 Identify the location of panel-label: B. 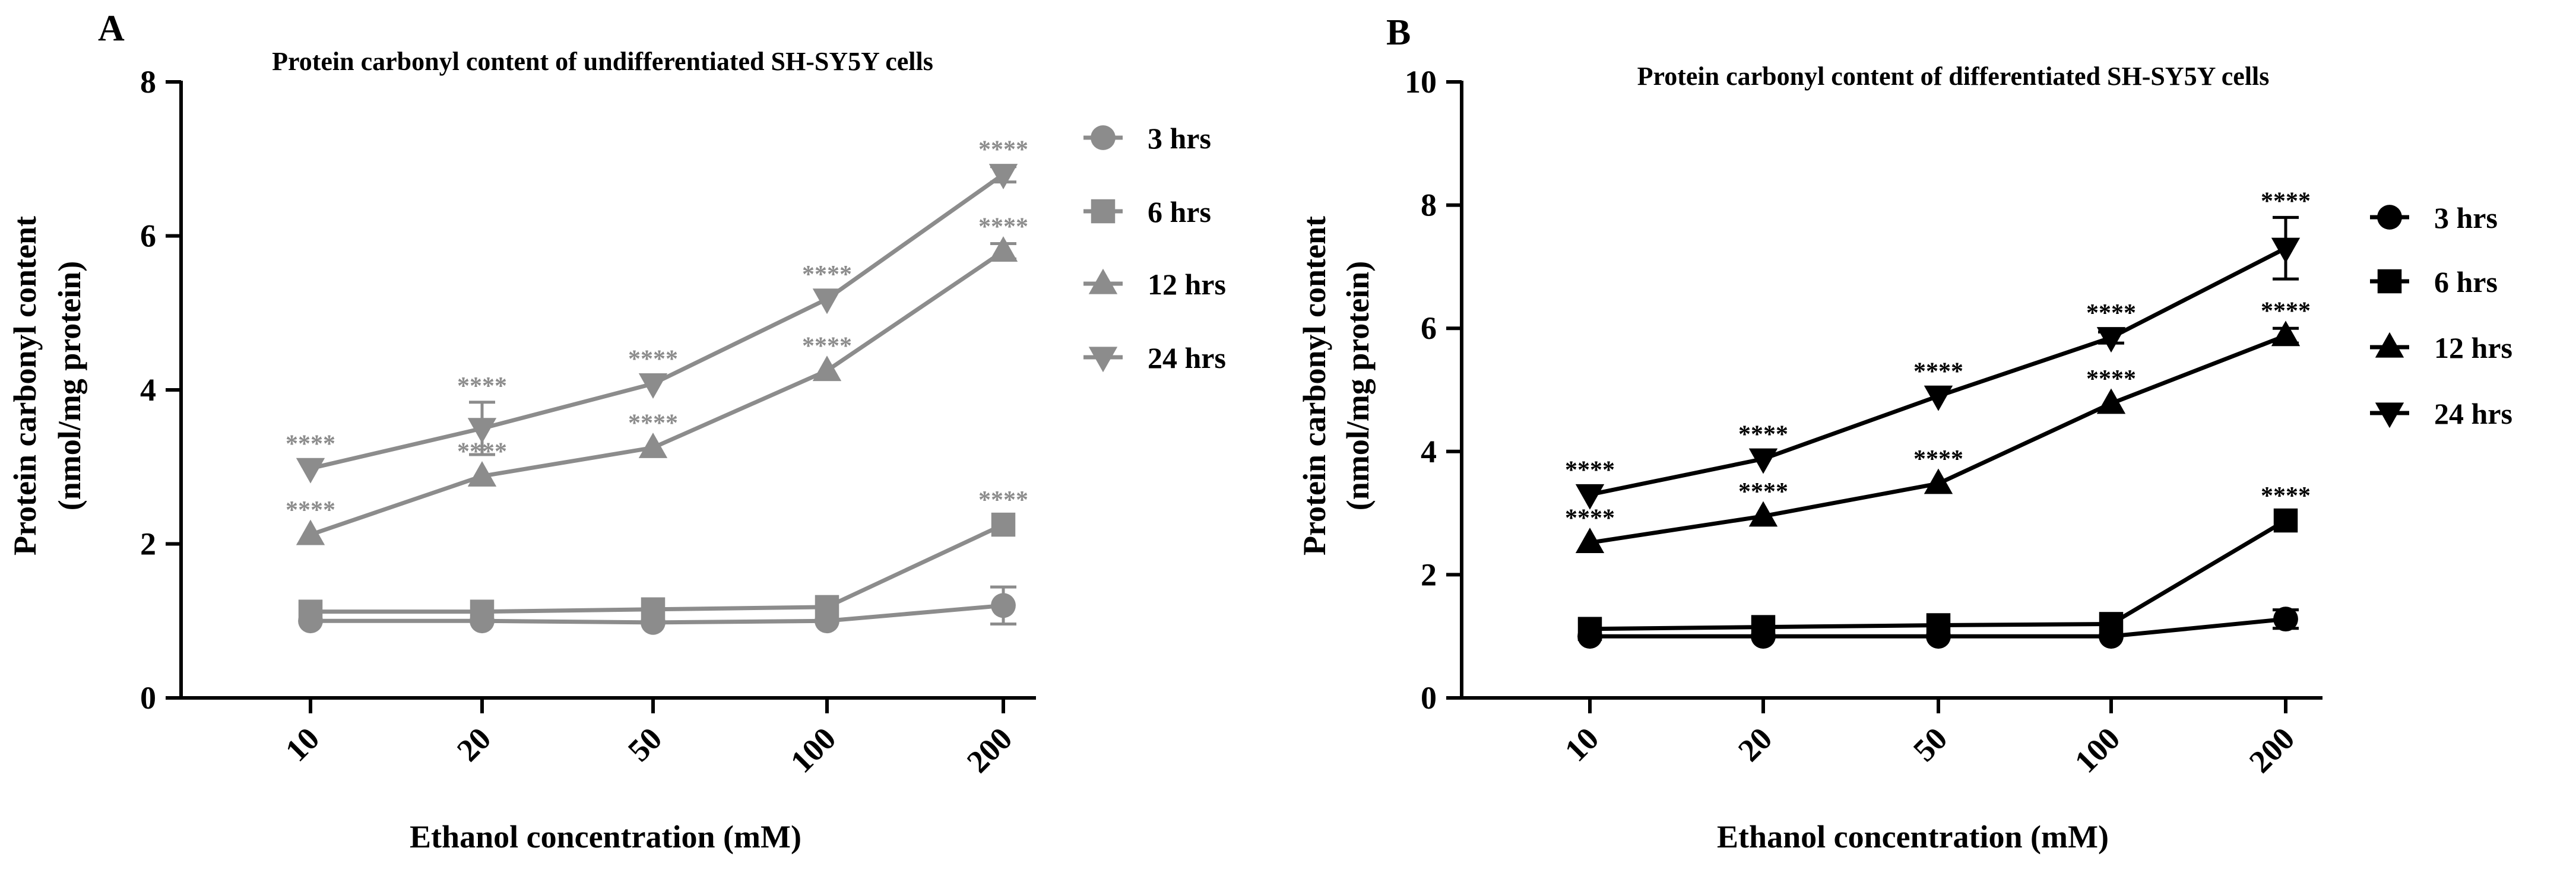
(1398, 32).